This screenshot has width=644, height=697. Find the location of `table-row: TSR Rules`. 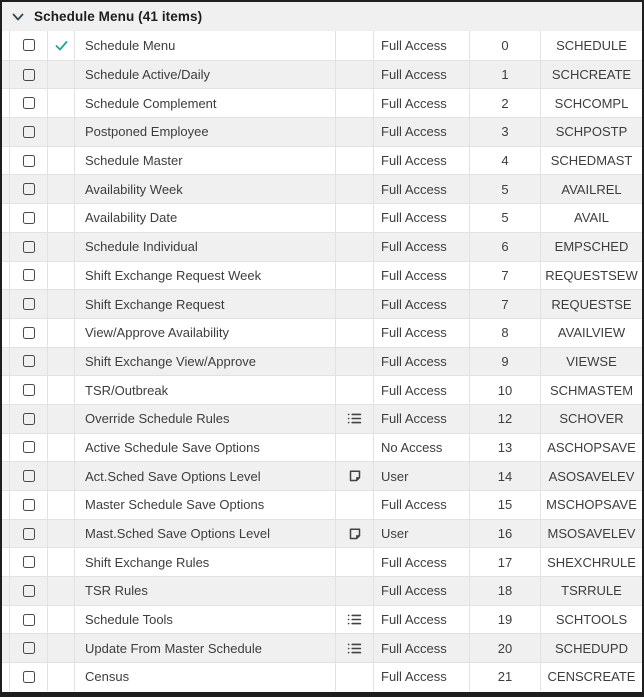

table-row: TSR Rules is located at coordinates (322, 590).